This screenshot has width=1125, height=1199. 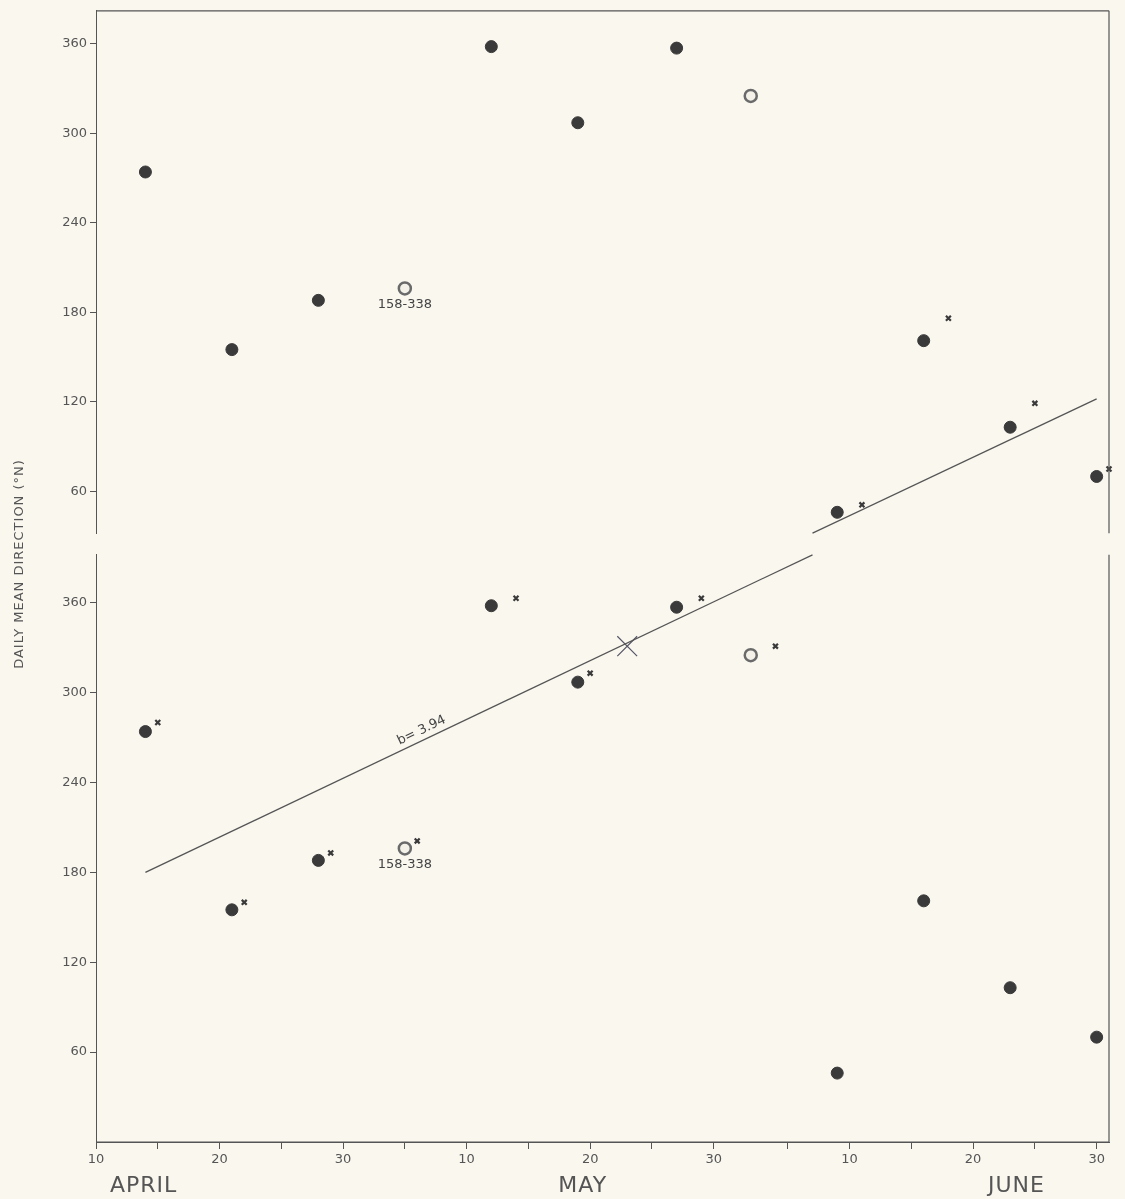 What do you see at coordinates (144, 1184) in the screenshot?
I see `text: APRIL` at bounding box center [144, 1184].